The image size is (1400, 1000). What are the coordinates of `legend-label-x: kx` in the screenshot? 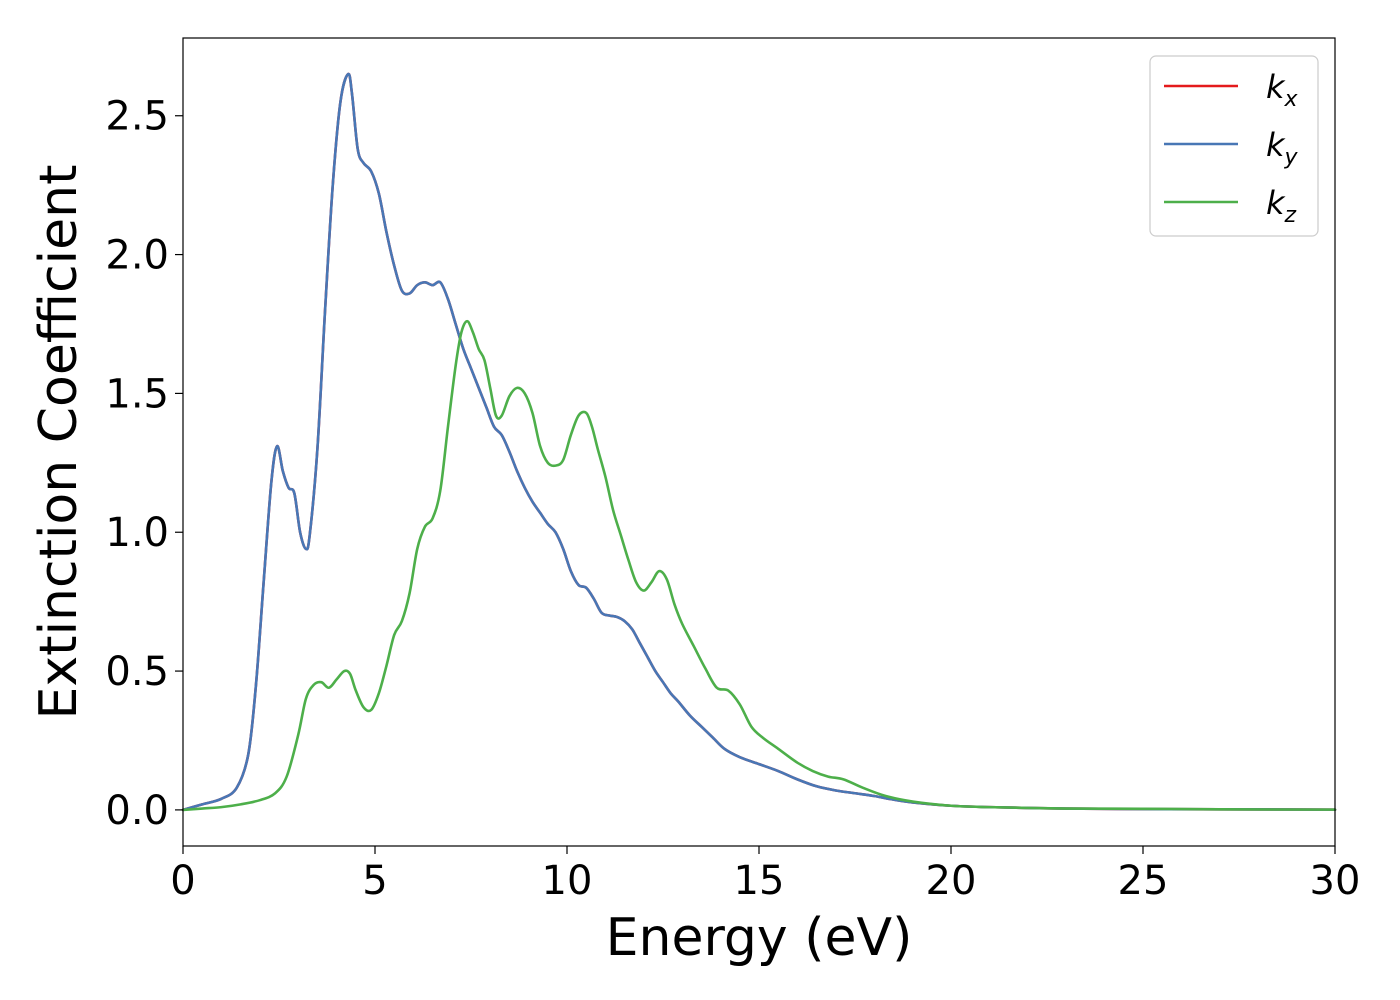 It's located at (1282, 90).